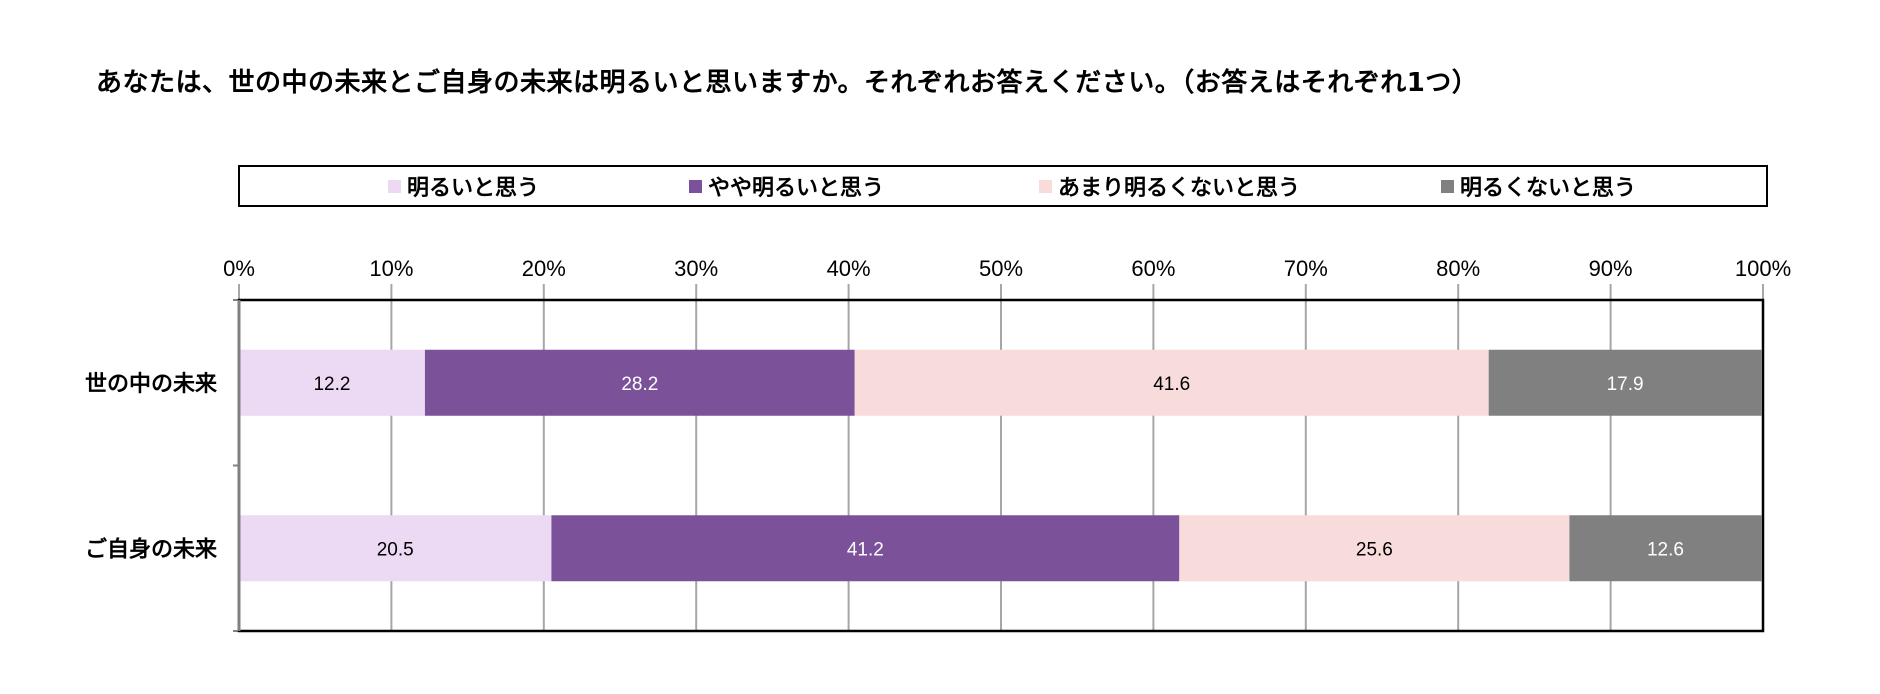  I want to click on data-label: 17.9, so click(1625, 384).